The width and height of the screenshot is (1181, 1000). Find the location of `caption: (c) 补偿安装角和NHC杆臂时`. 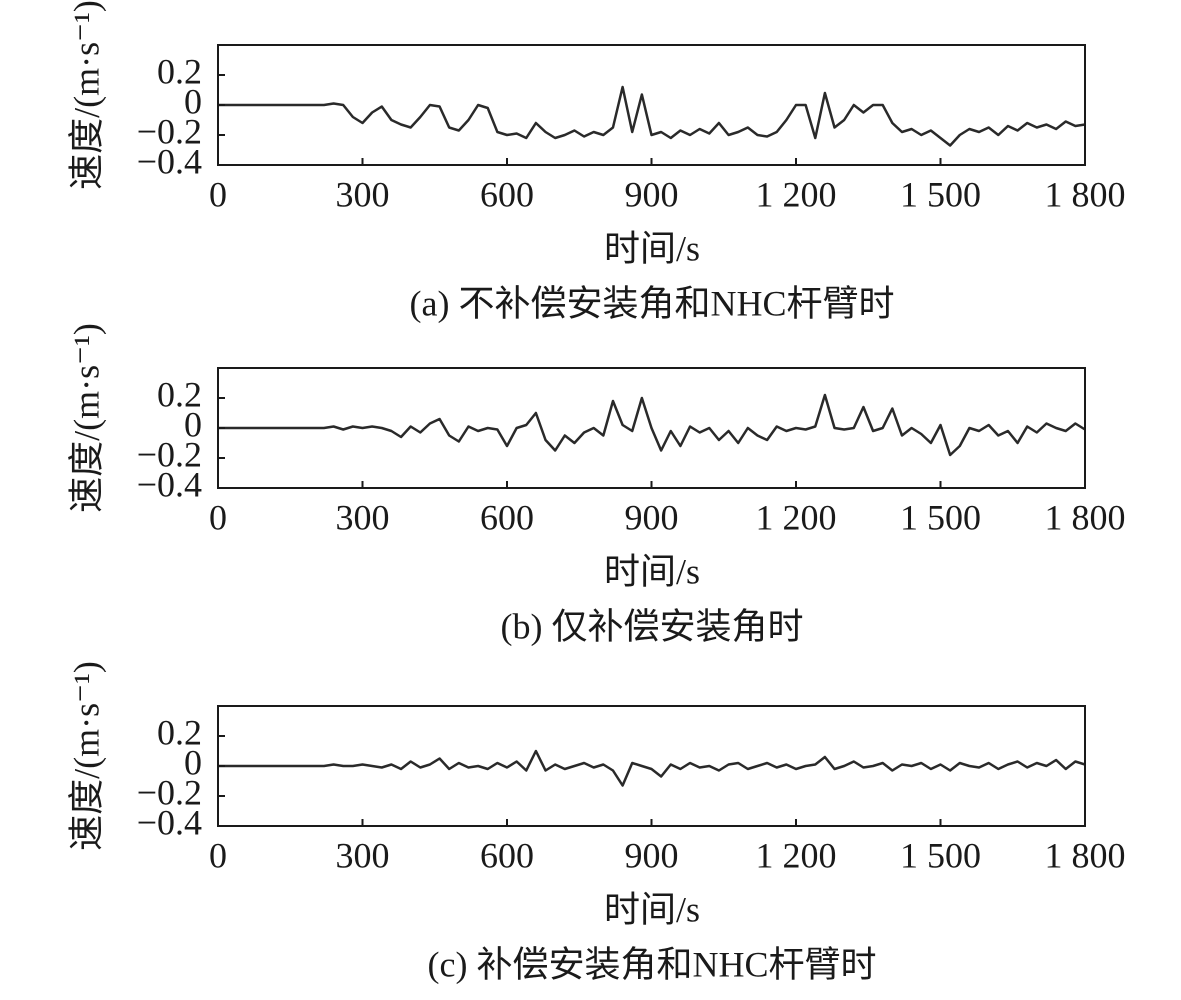

caption: (c) 补偿安装角和NHC杆臂时 is located at coordinates (652, 964).